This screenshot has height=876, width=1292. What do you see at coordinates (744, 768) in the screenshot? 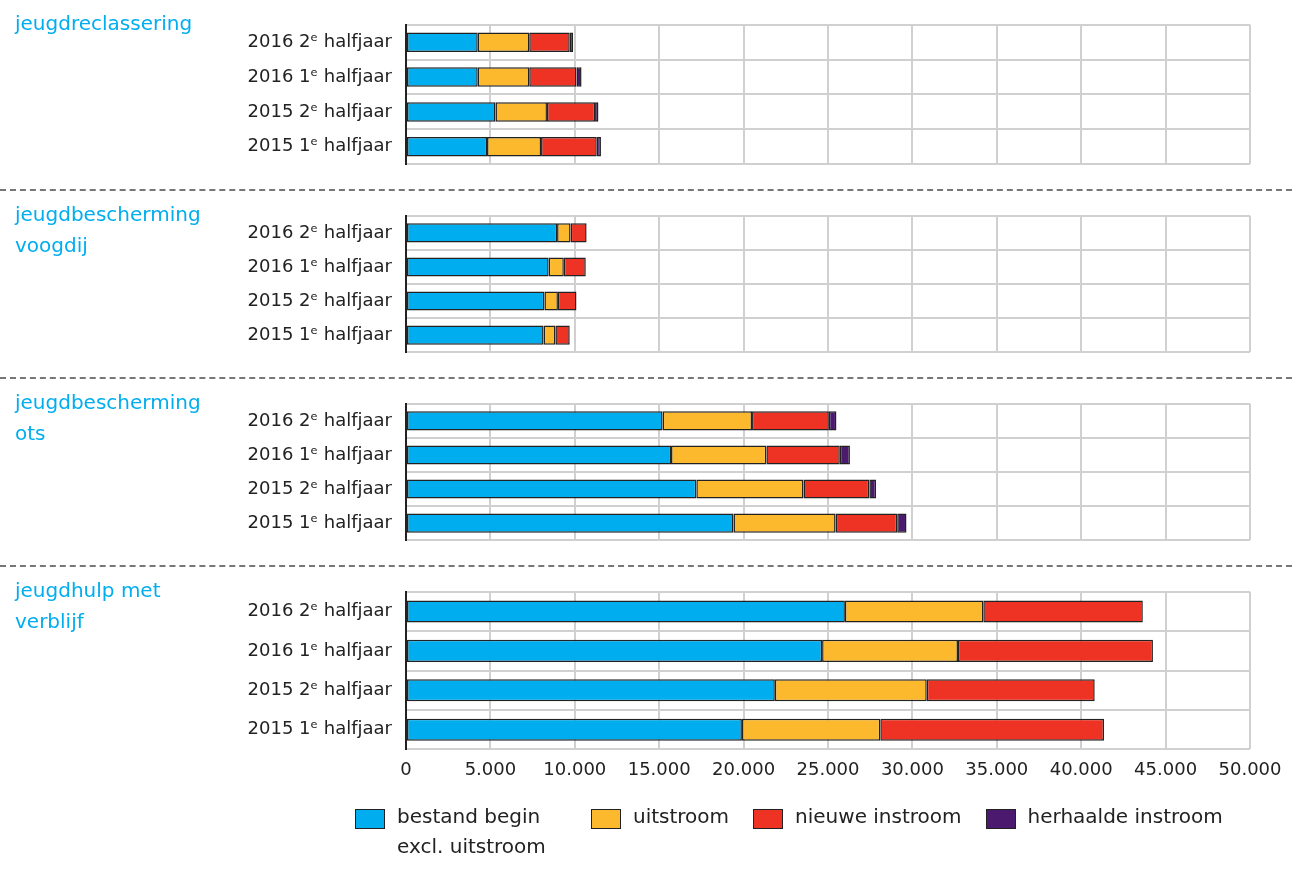
I see `x-tick-label: 20.000` at bounding box center [744, 768].